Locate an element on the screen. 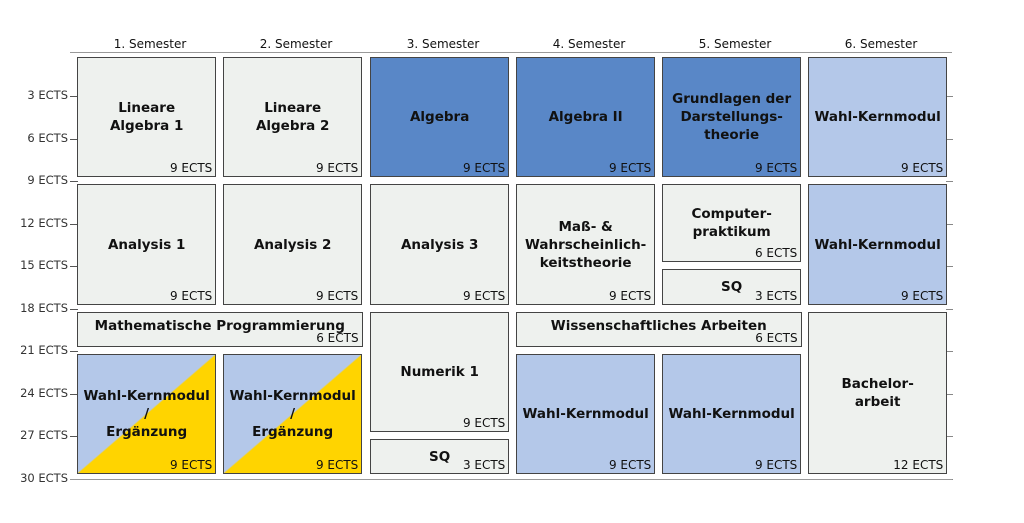 The width and height of the screenshot is (1024, 523). module-box: Numerik 1 9 ECTS is located at coordinates (440, 372).